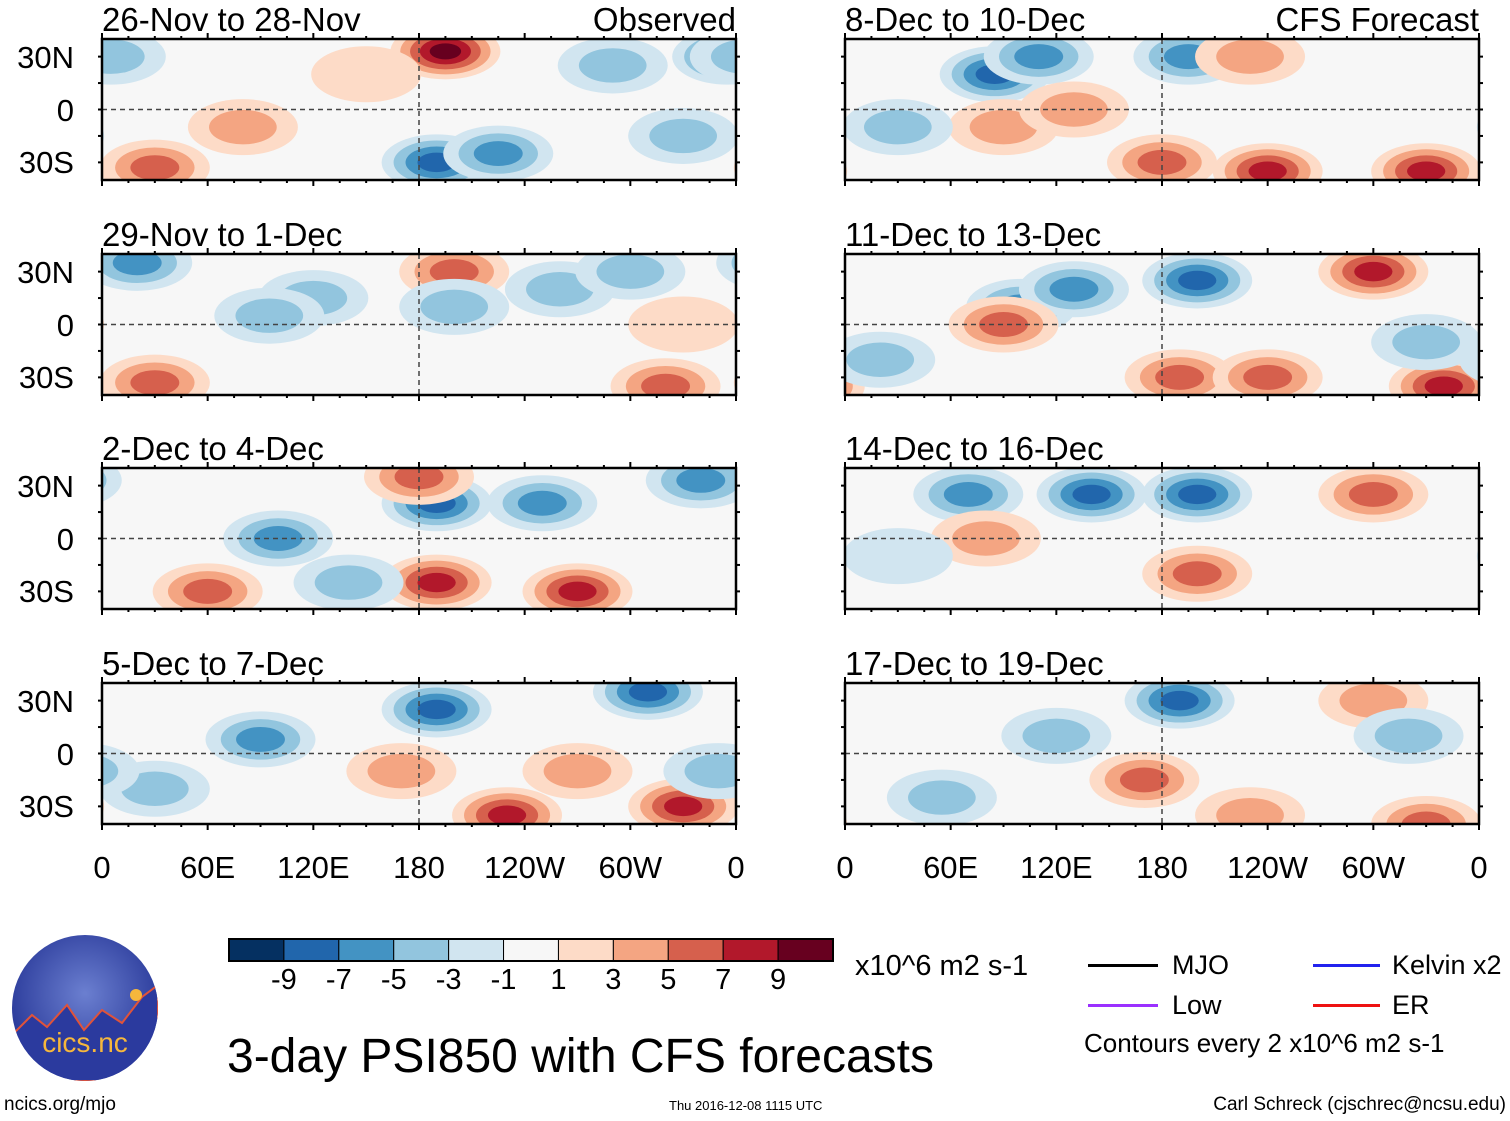 The height and width of the screenshot is (1121, 1510). I want to click on cics-logo: cics.nc, so click(85, 1008).